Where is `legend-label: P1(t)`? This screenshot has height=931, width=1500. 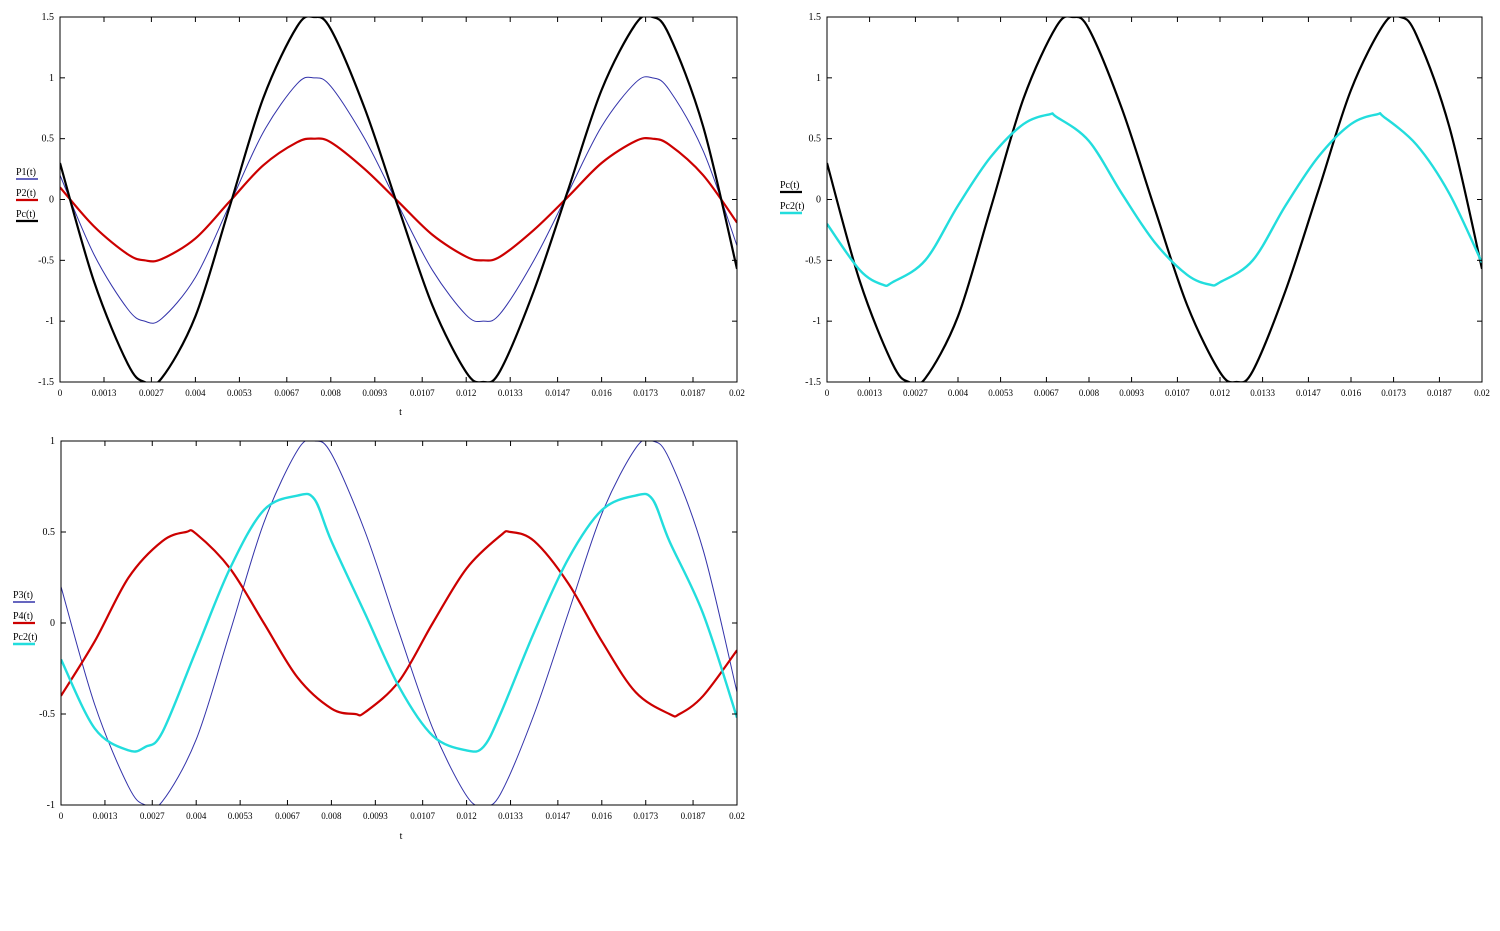 legend-label: P1(t) is located at coordinates (26, 172).